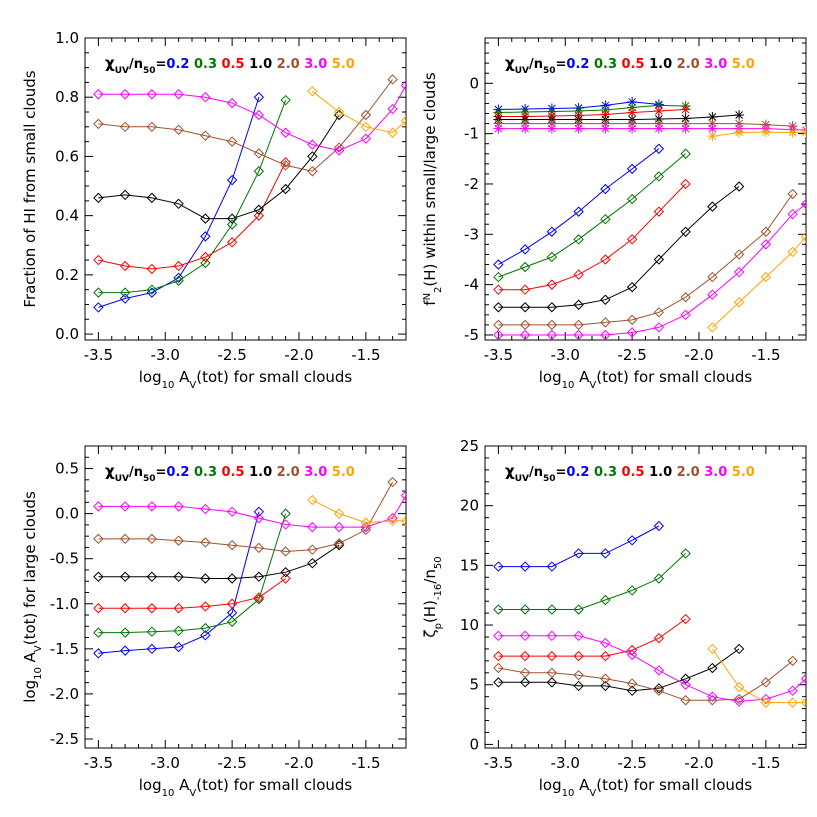 The height and width of the screenshot is (817, 817). I want to click on y-axis-label: Fraction of HI from small clouds, so click(30, 188).